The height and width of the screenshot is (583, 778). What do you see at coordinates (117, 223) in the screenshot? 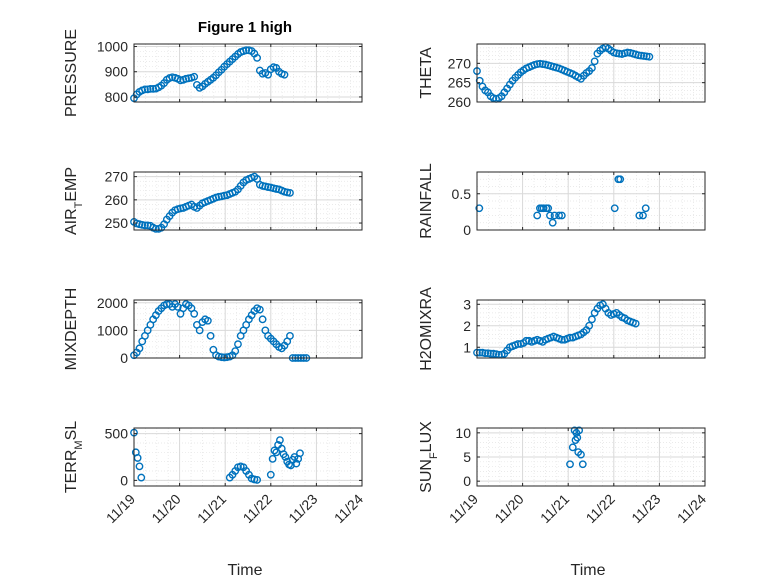
I see `y-tick-label: 250` at bounding box center [117, 223].